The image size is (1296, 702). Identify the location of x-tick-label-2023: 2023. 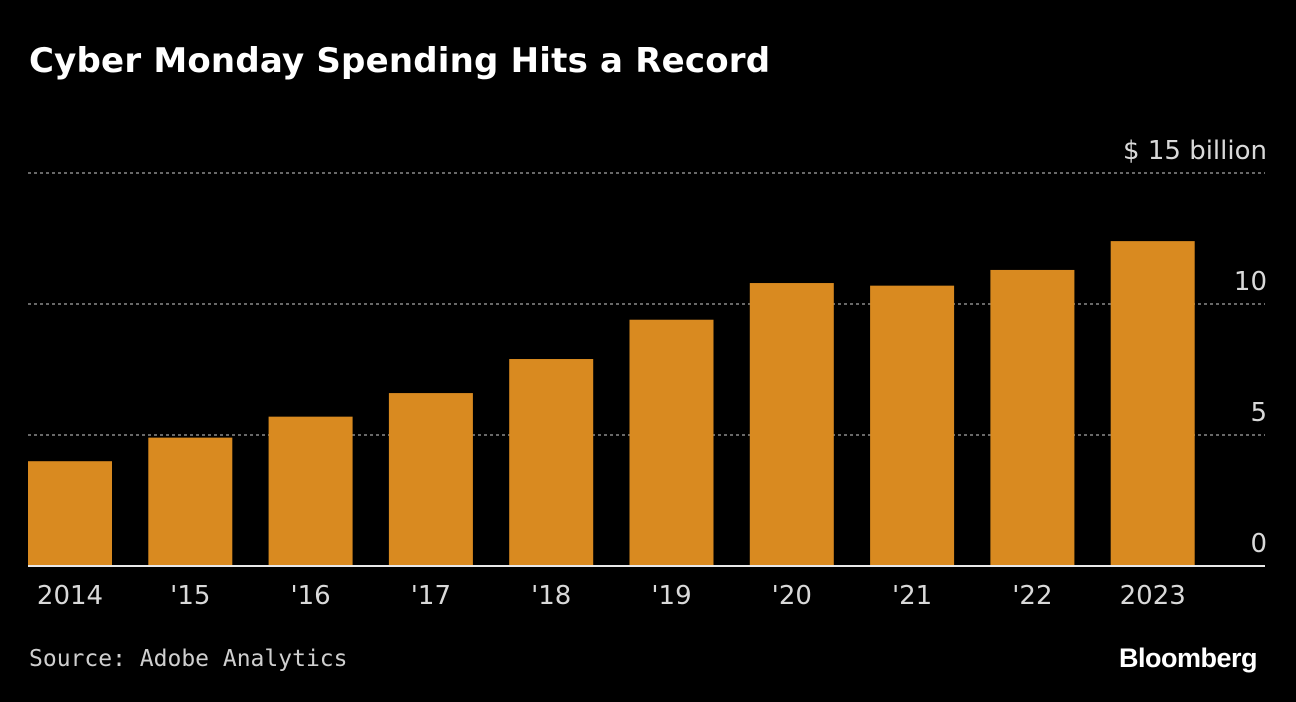
(1153, 596).